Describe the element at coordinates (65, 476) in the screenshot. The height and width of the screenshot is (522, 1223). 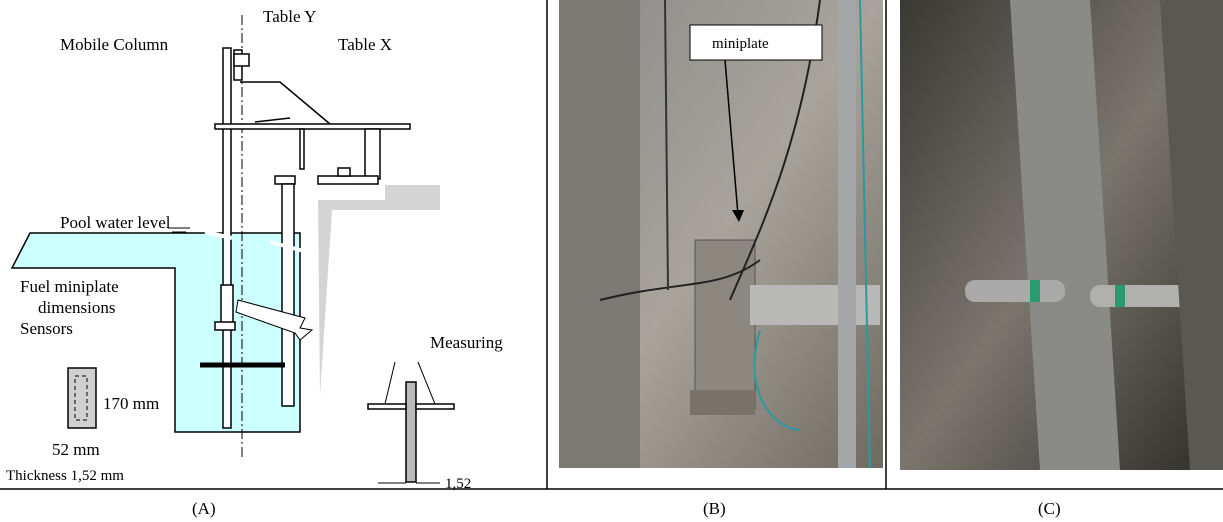
I see `label: Thickness 1,52 mm` at that location.